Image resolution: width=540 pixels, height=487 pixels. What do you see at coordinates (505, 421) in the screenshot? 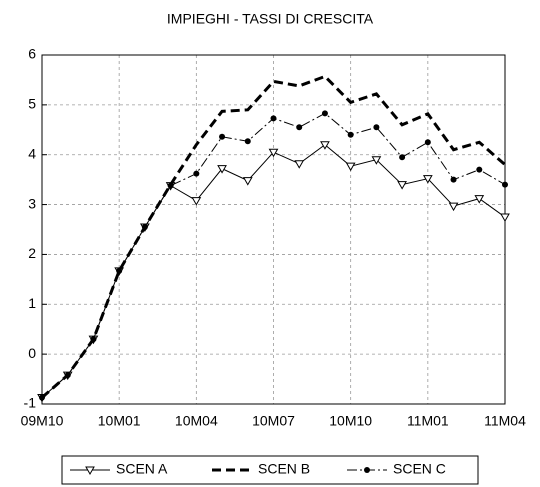
I see `x-tick-label: 11M04` at bounding box center [505, 421].